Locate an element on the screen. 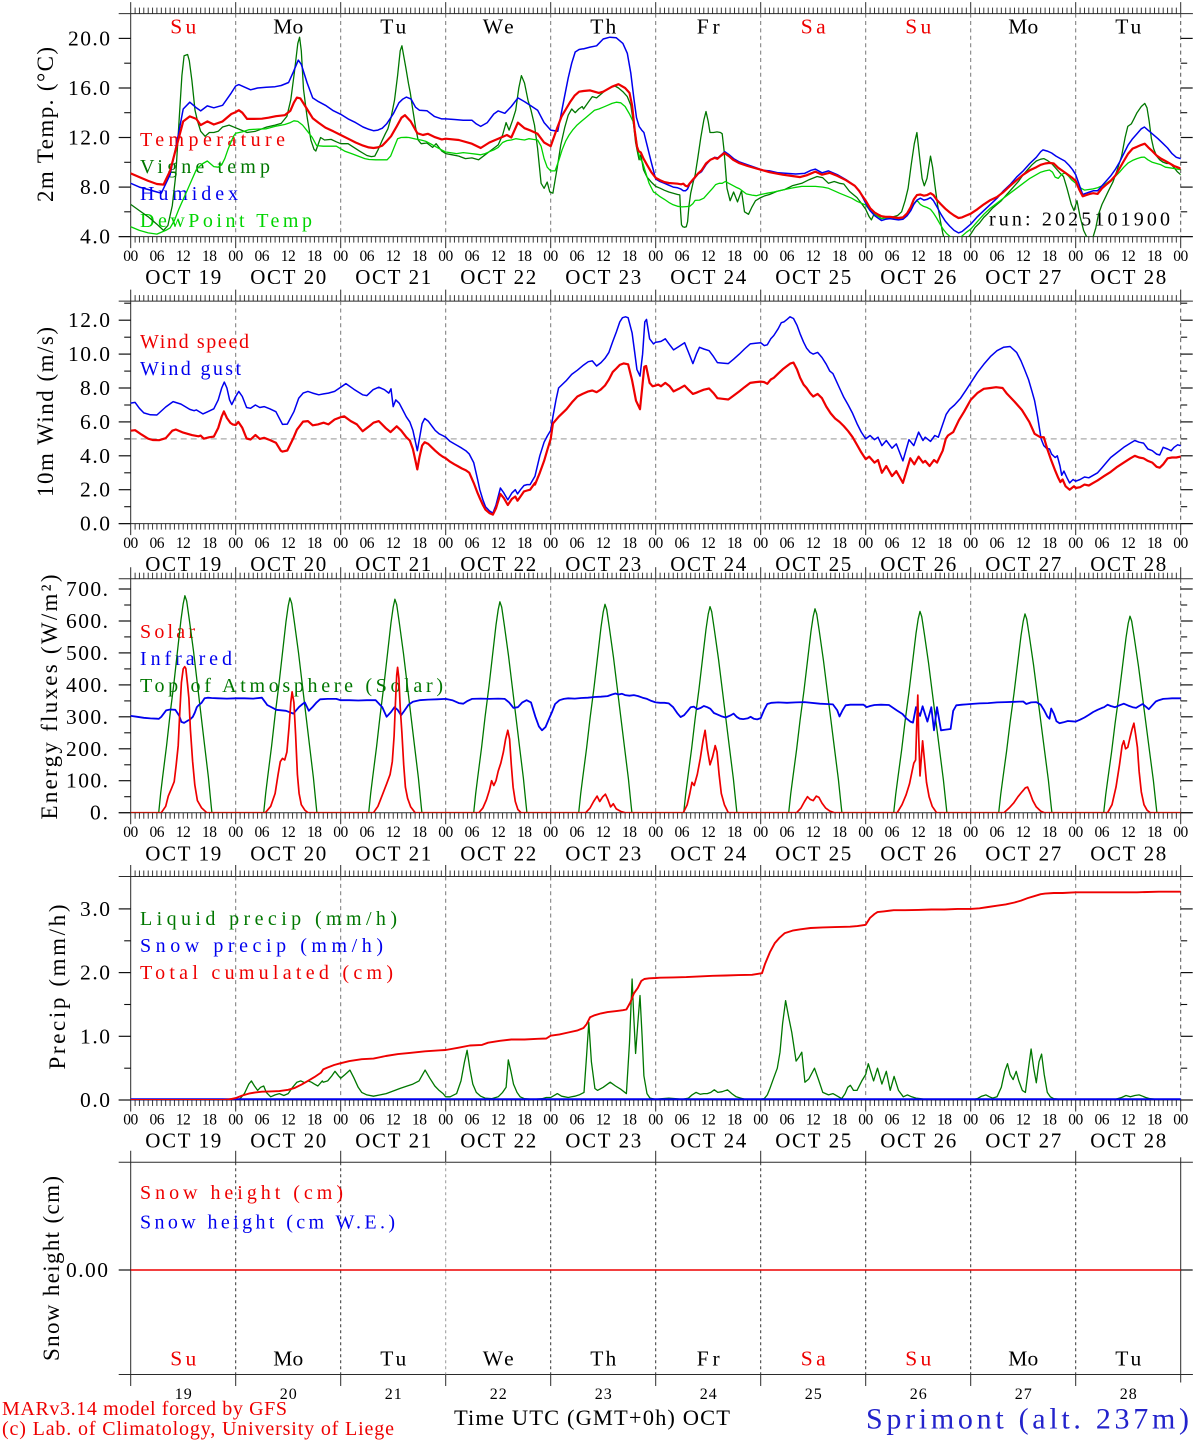 This screenshot has height=1440, width=1194. svg-text: 10m Wind (m/s) is located at coordinates (45, 412).